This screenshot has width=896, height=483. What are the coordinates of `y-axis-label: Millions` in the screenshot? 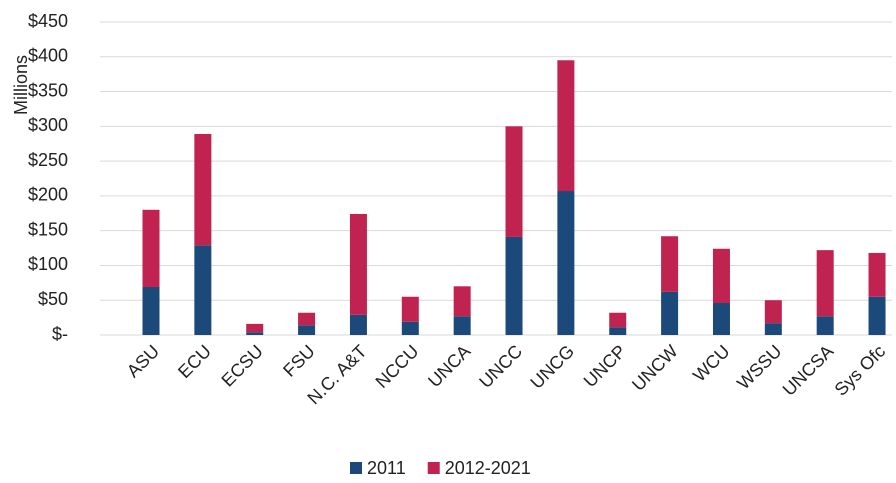 It's located at (21, 85).